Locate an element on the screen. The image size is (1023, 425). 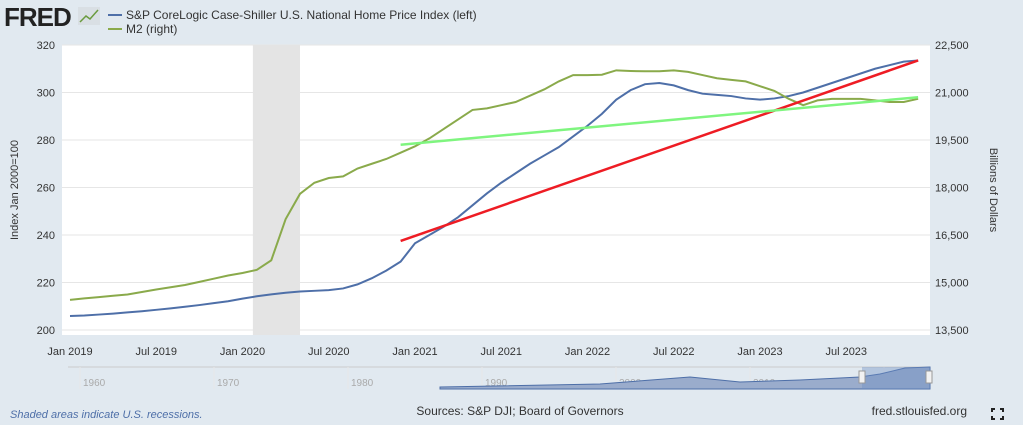
navigator-tick-label: 1960 is located at coordinates (94, 383).